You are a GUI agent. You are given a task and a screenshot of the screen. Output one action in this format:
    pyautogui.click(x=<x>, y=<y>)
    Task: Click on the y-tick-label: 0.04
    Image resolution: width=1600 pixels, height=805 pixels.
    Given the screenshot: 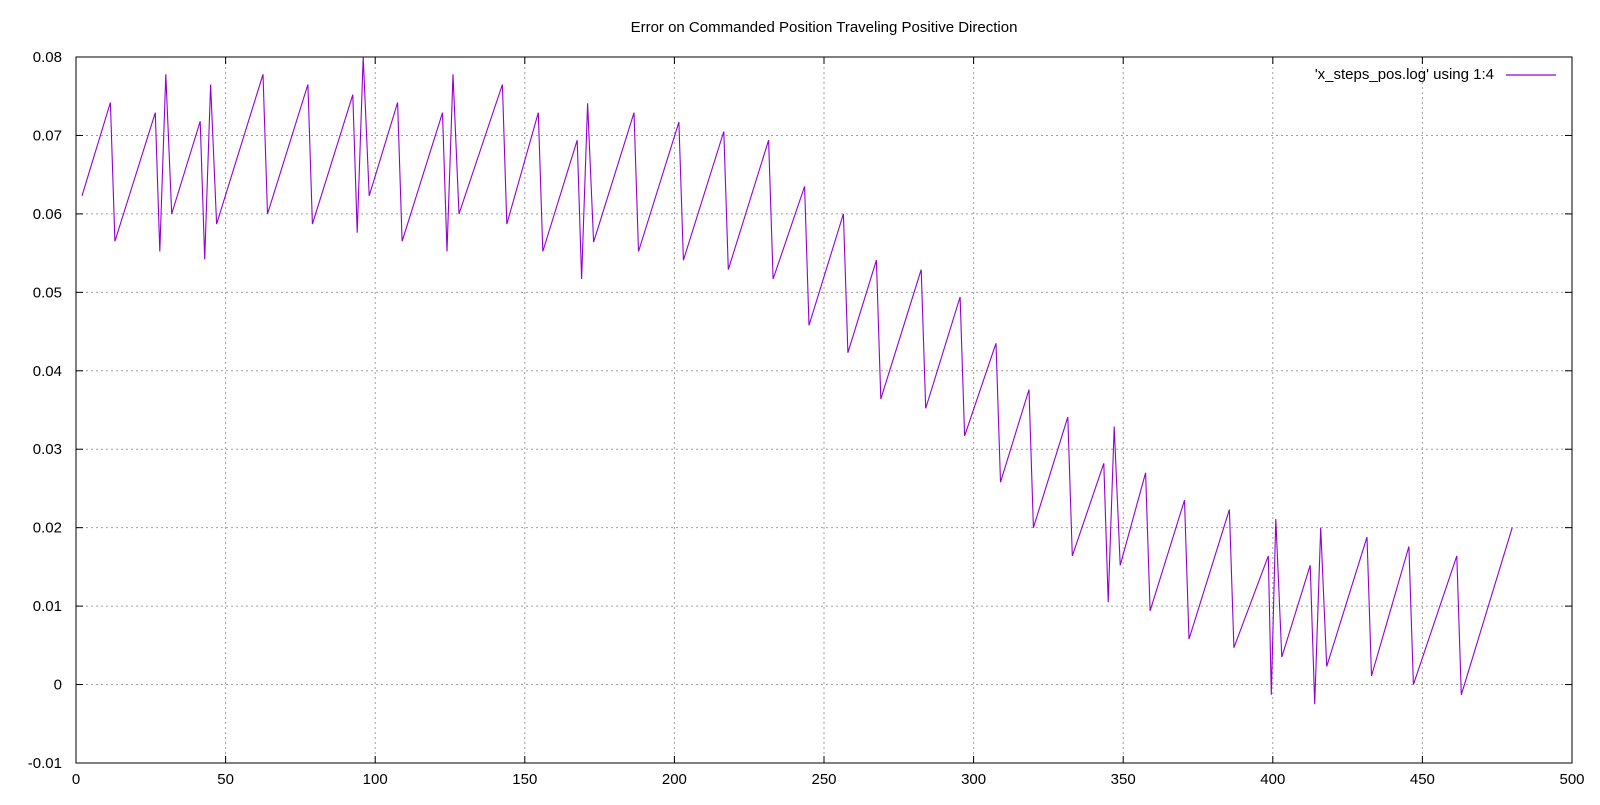 What is the action you would take?
    pyautogui.click(x=47, y=371)
    